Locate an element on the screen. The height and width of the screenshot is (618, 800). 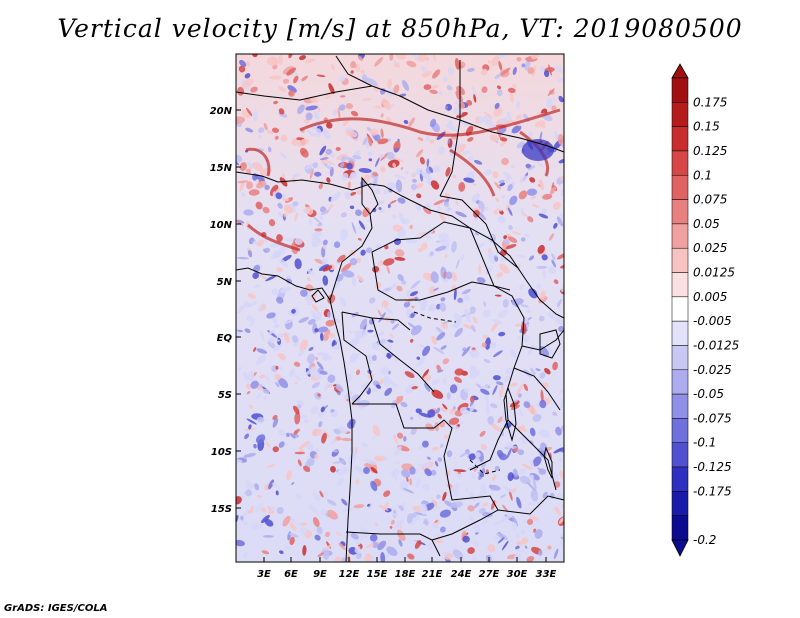
lat-label: 20N is located at coordinates (221, 111).